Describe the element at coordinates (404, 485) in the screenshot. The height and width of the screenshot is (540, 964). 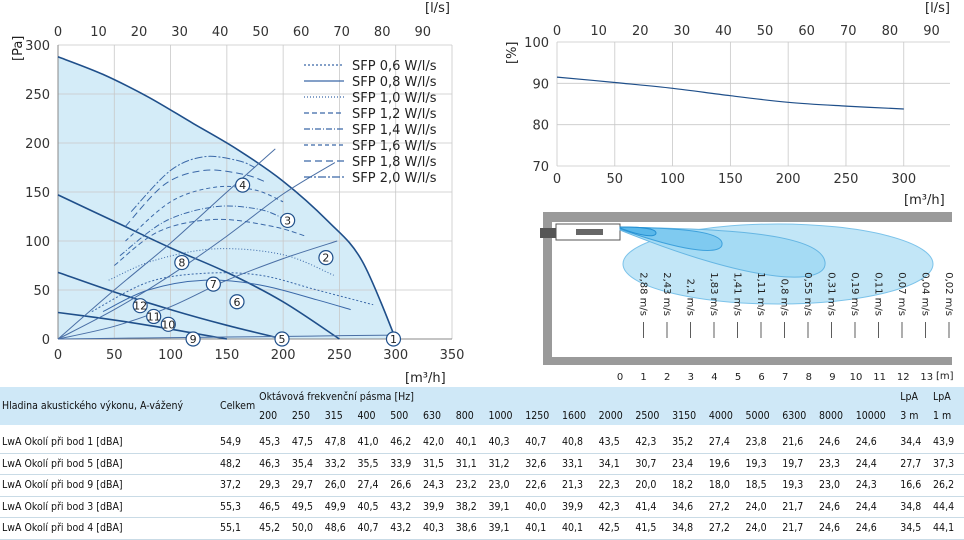
I see `table-cell: 26,6` at that location.